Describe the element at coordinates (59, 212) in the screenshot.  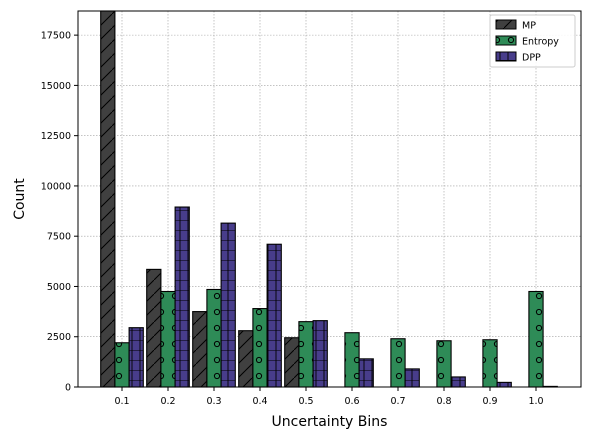
I see `y-axis-ticks: 0 2500 5000 7500 10000 12500 15000 17500` at that location.